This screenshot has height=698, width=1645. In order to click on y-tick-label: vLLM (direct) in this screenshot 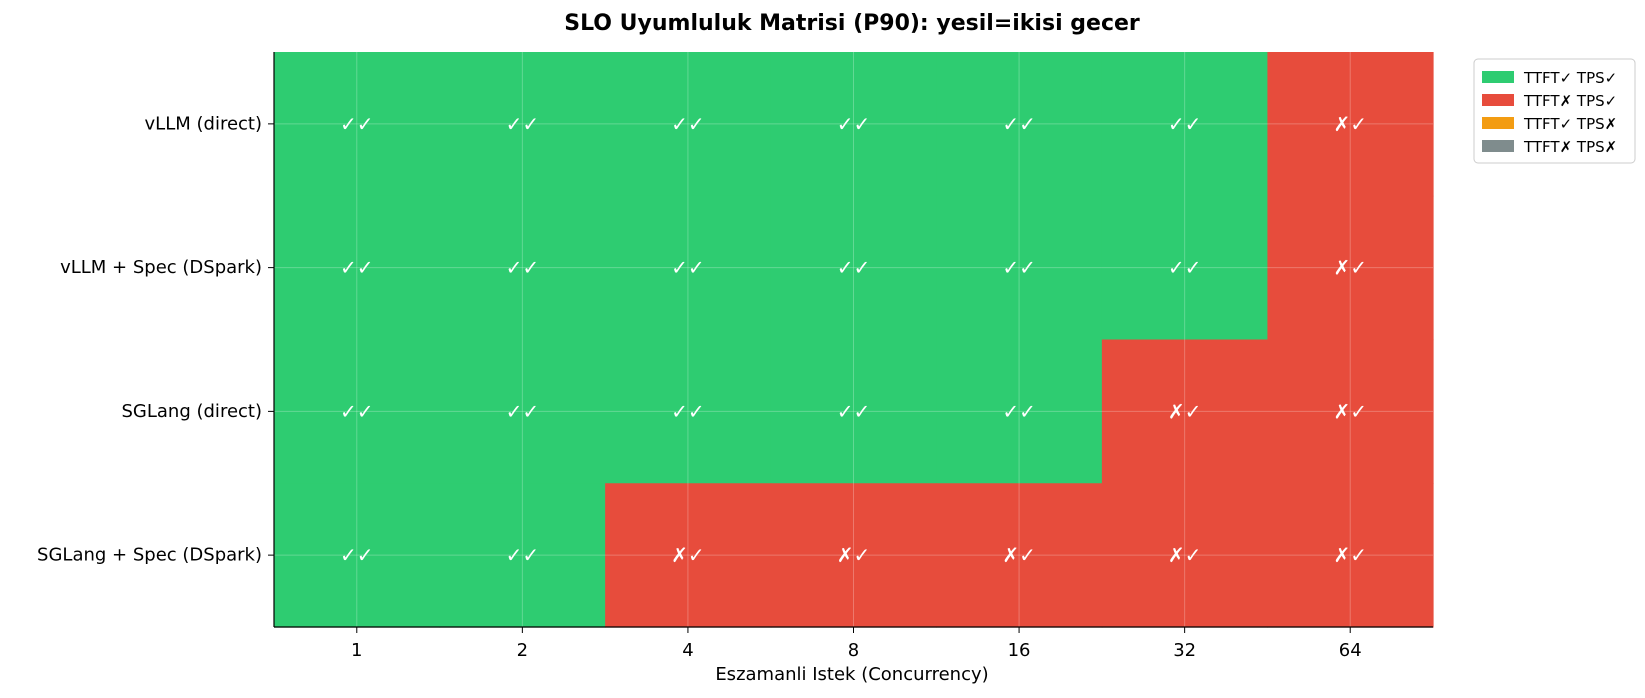, I will do `click(203, 123)`.